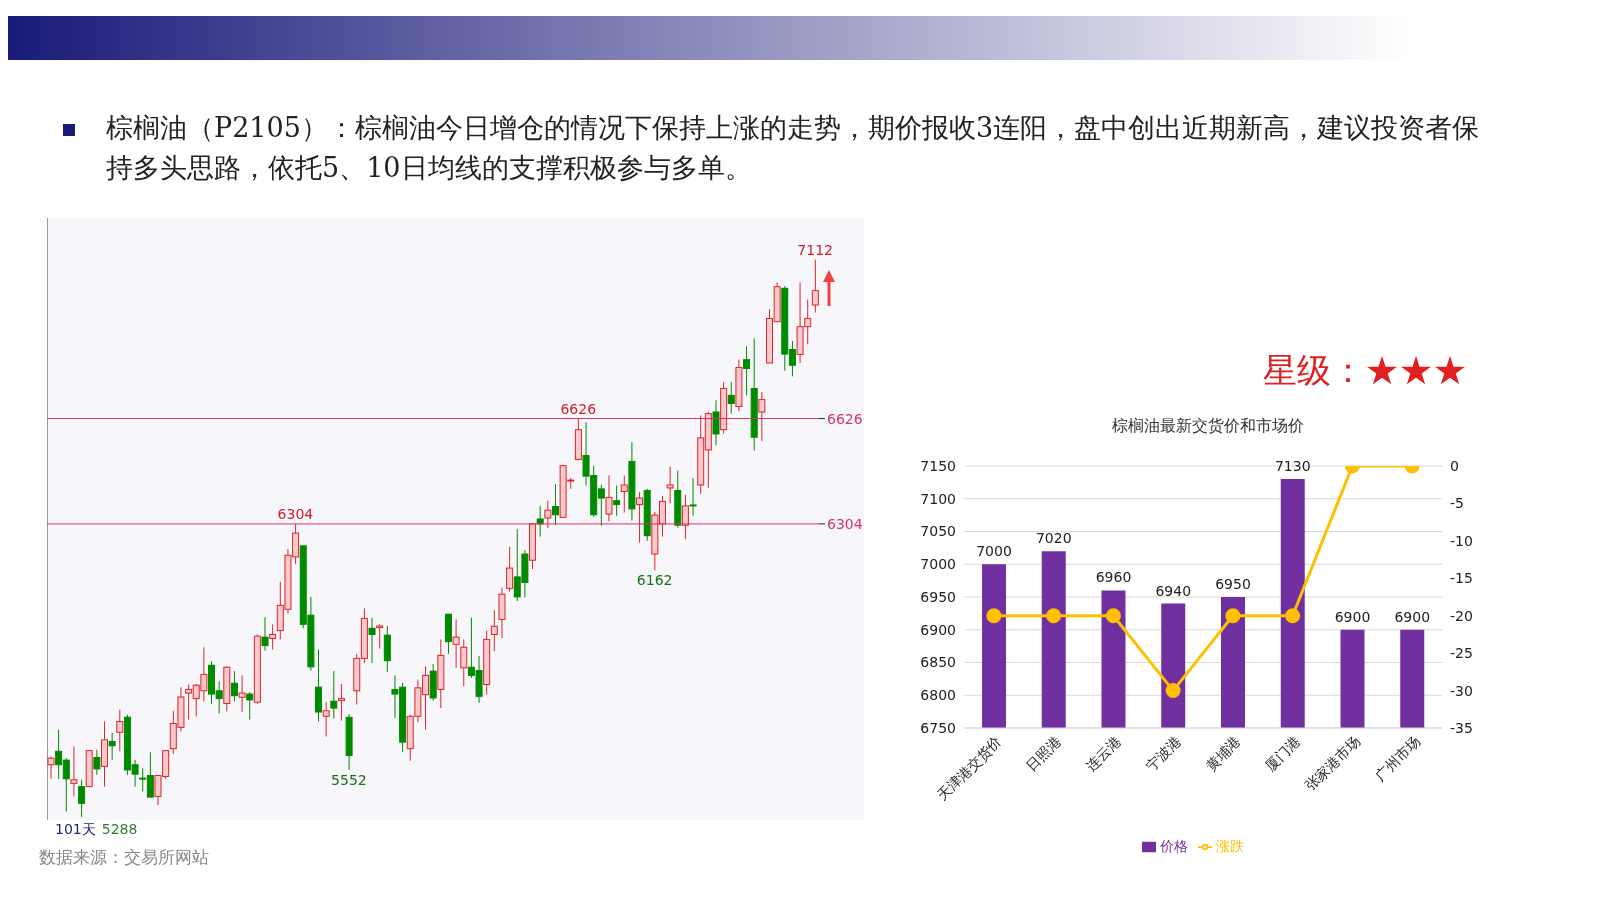 The width and height of the screenshot is (1600, 900). Describe the element at coordinates (124, 857) in the screenshot. I see `source-note: 数据来源：交易所网站` at that location.